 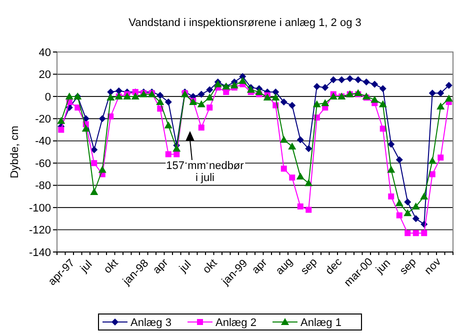 I want to click on legend-label: Anlæg 2, so click(x=236, y=322).